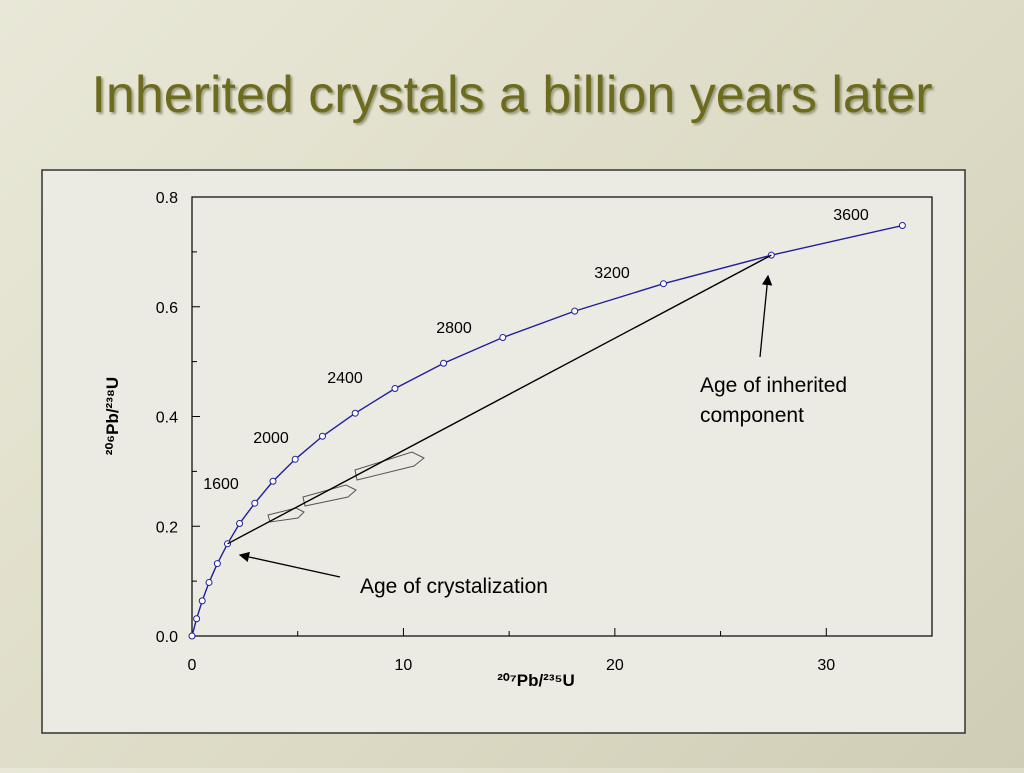  What do you see at coordinates (454, 328) in the screenshot?
I see `age-label: 2800` at bounding box center [454, 328].